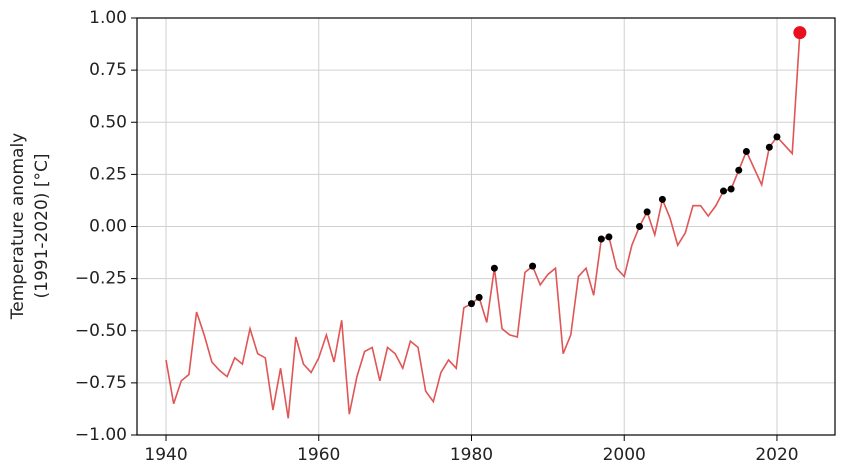 This screenshot has width=845, height=474. What do you see at coordinates (101, 279) in the screenshot?
I see `y-tick-label: −0.25` at bounding box center [101, 279].